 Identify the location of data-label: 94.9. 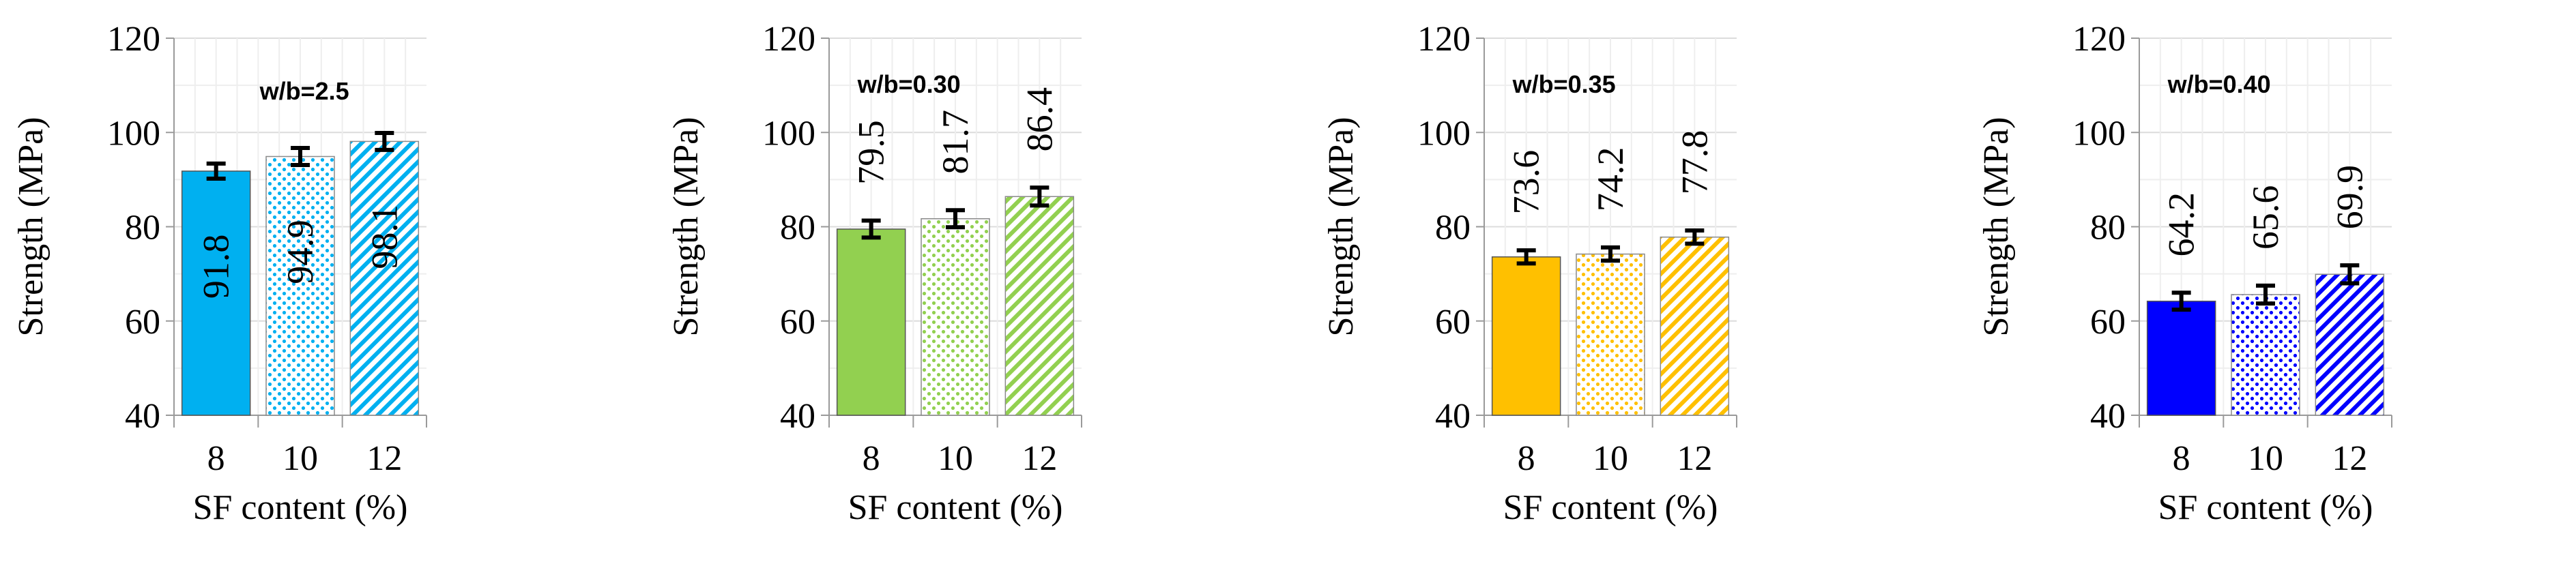
(300, 252).